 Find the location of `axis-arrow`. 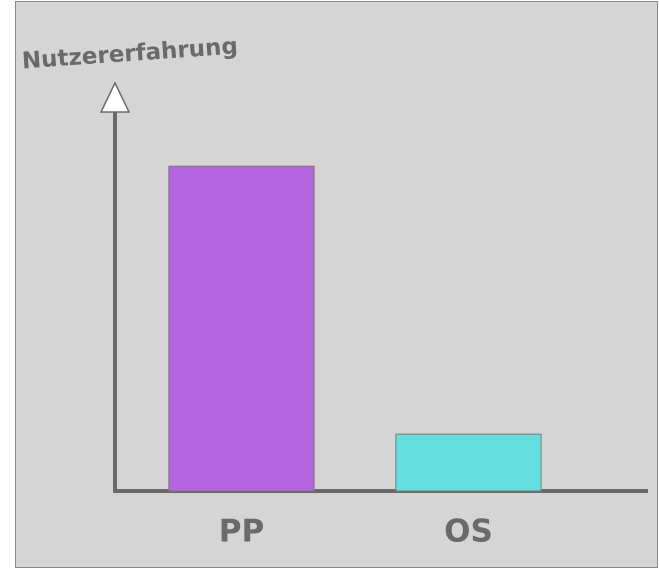

axis-arrow is located at coordinates (115, 97).